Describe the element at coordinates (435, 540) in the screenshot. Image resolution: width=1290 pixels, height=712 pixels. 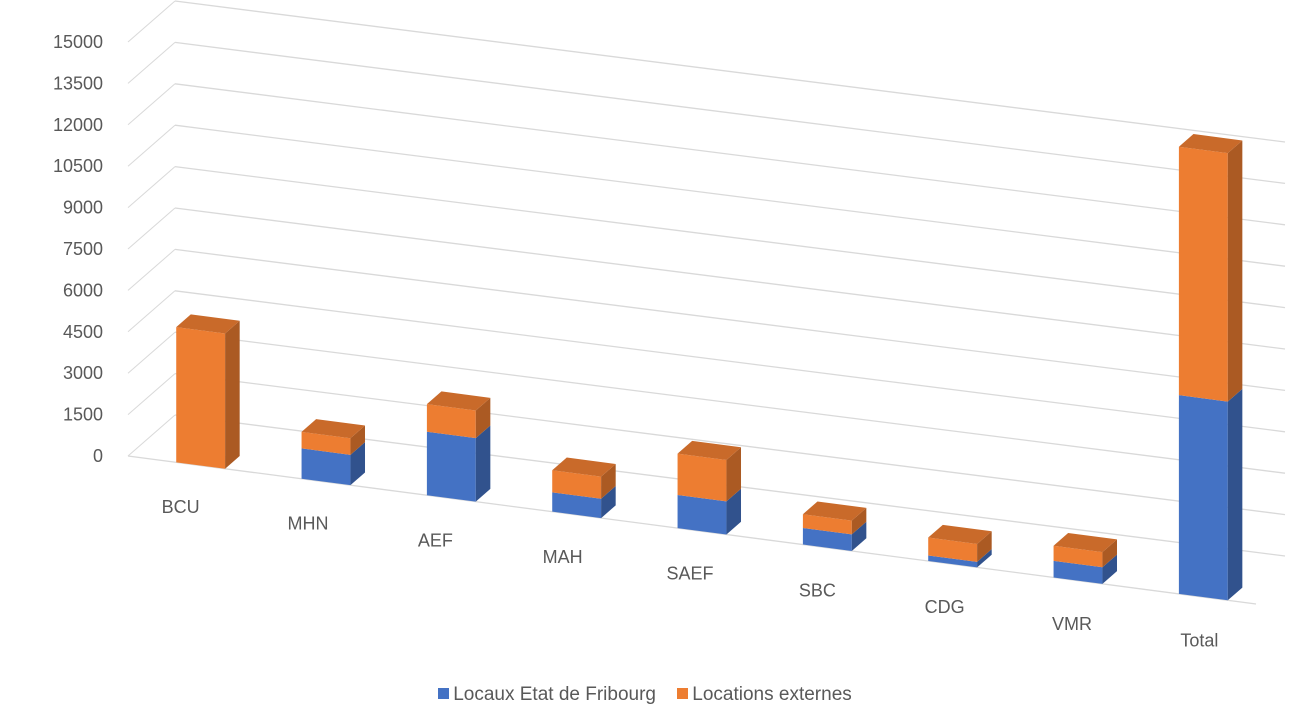
I see `x-tick-label: AEF` at that location.